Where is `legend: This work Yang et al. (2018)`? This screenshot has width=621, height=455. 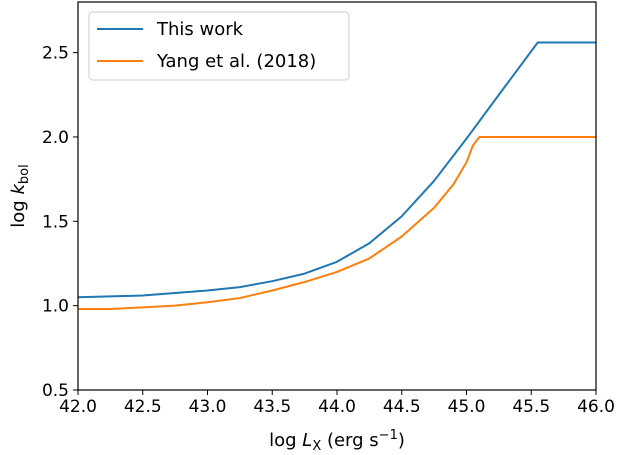 legend: This work Yang et al. (2018) is located at coordinates (219, 46).